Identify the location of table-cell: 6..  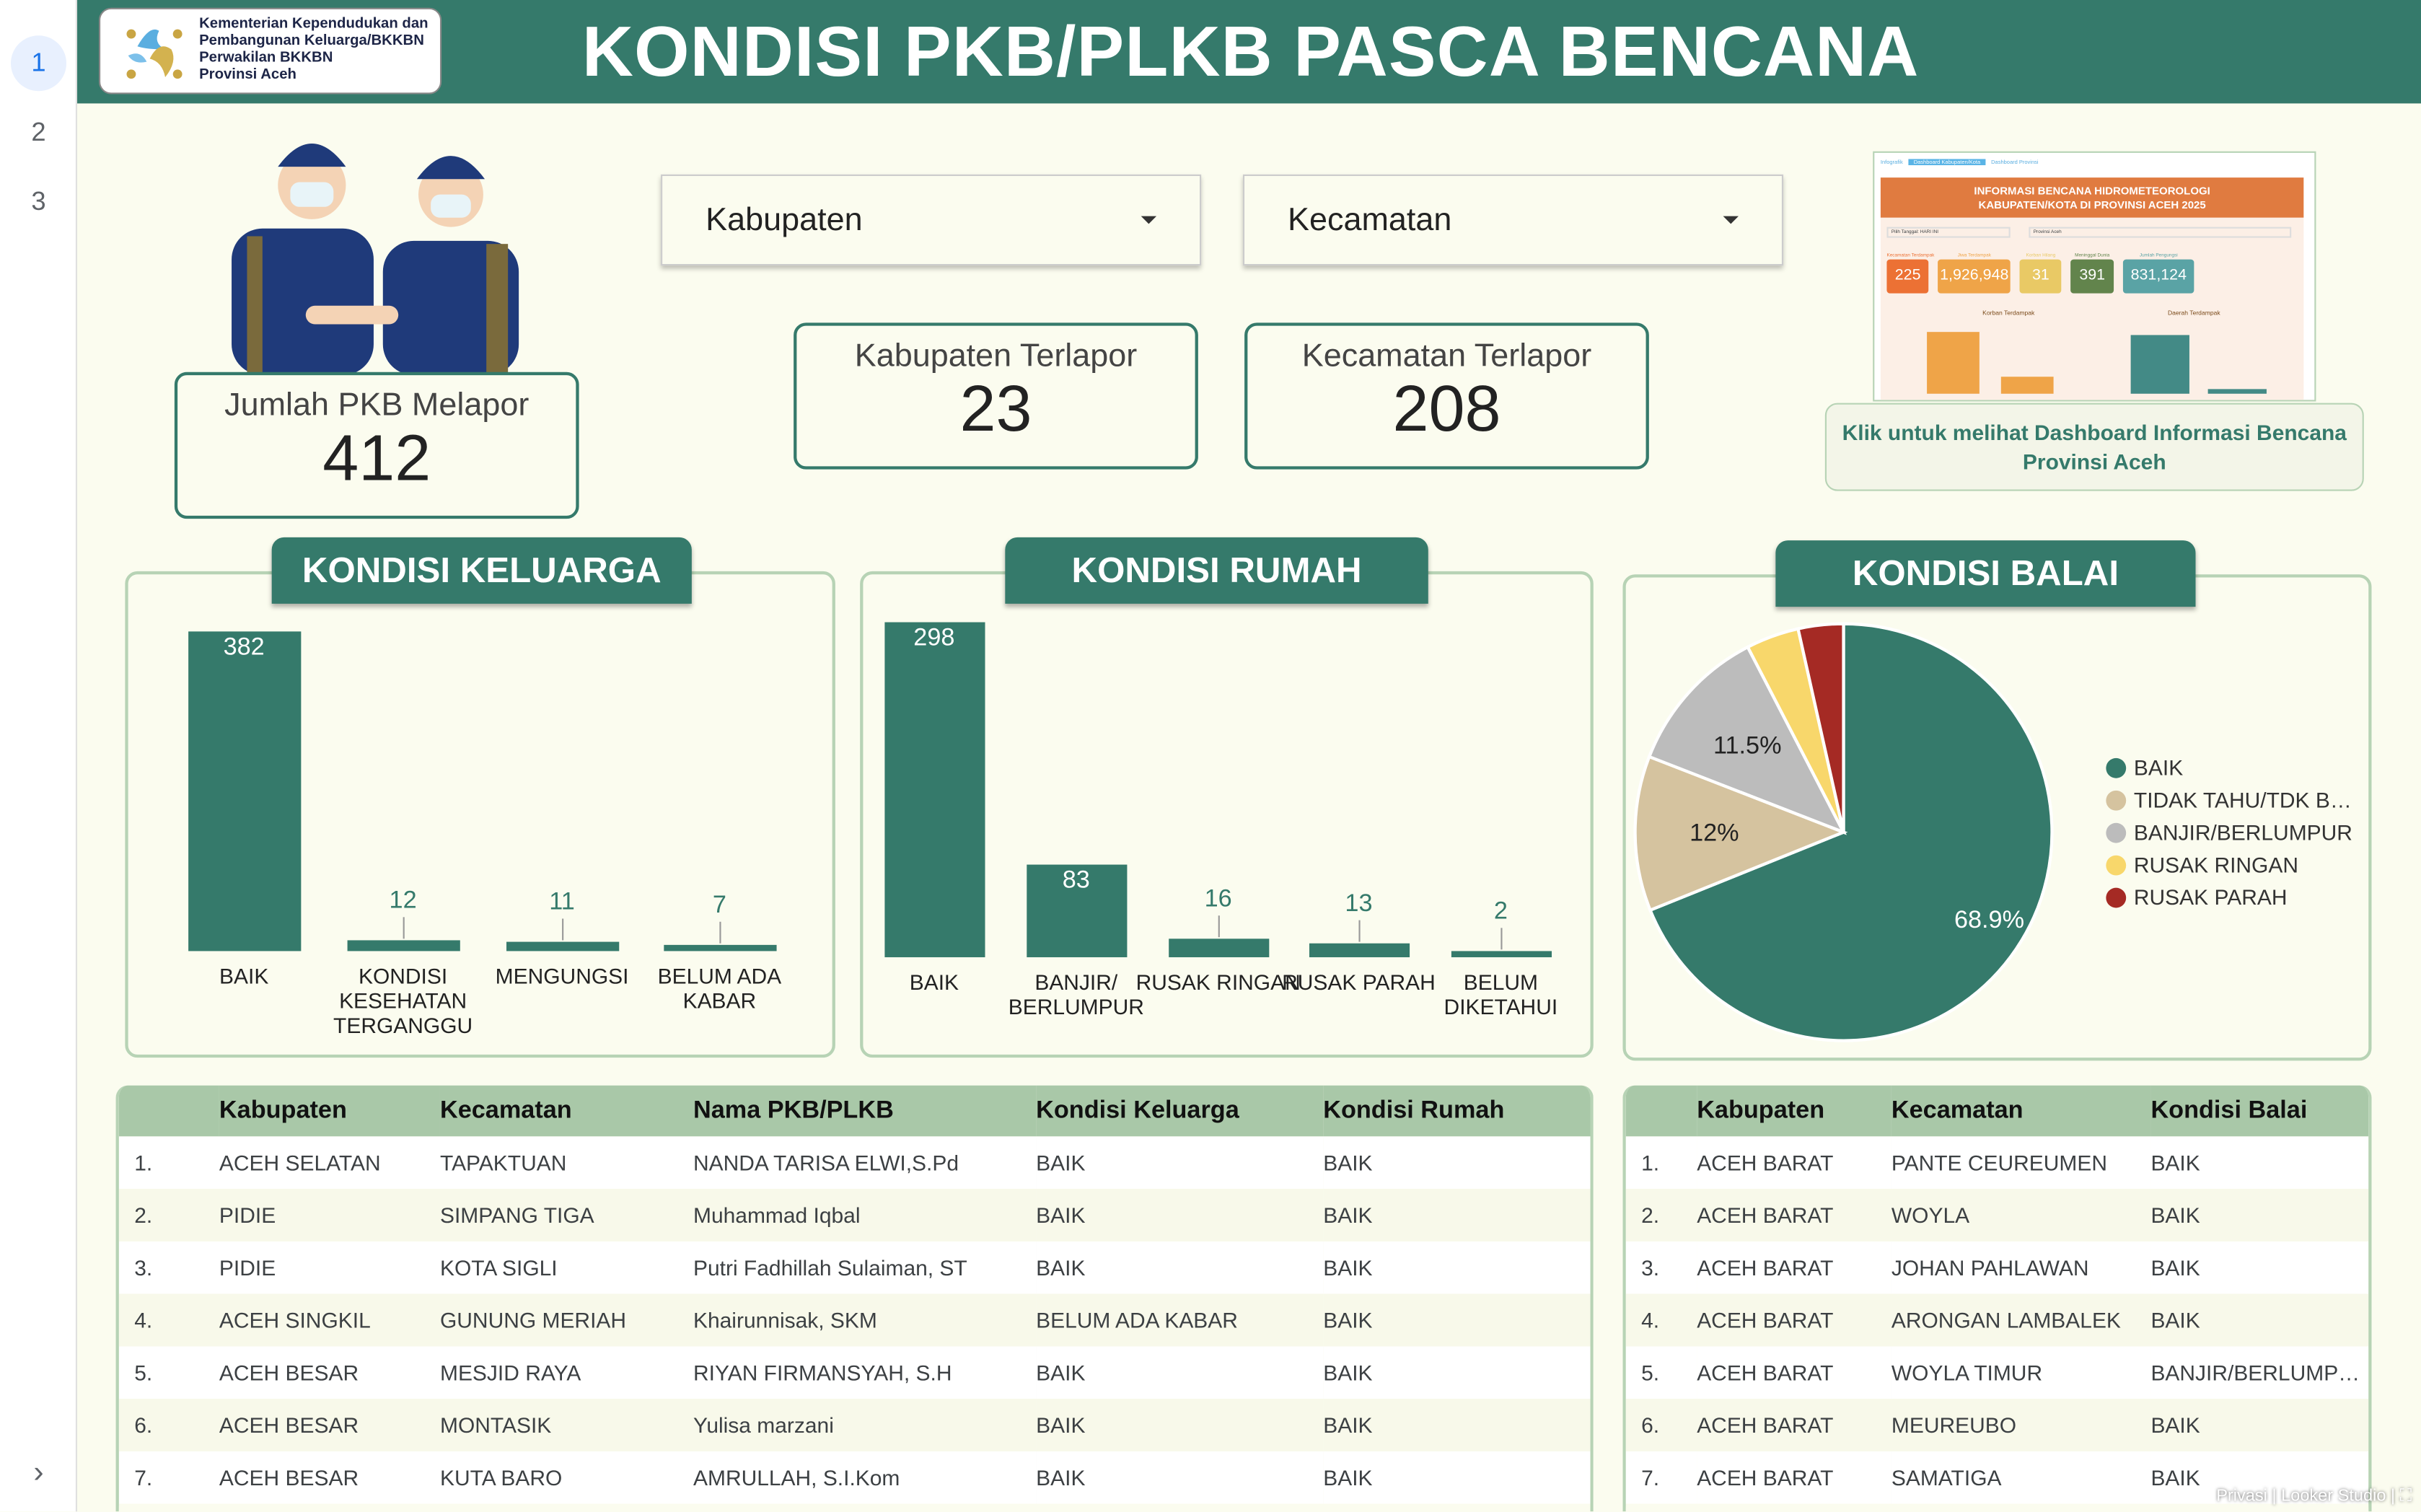
(168, 1425).